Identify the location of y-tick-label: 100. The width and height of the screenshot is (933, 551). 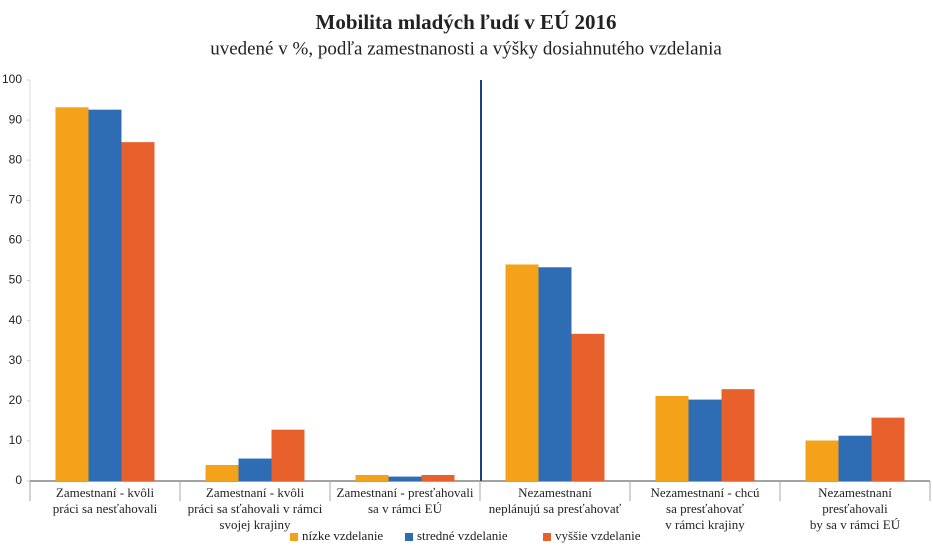
(12, 79).